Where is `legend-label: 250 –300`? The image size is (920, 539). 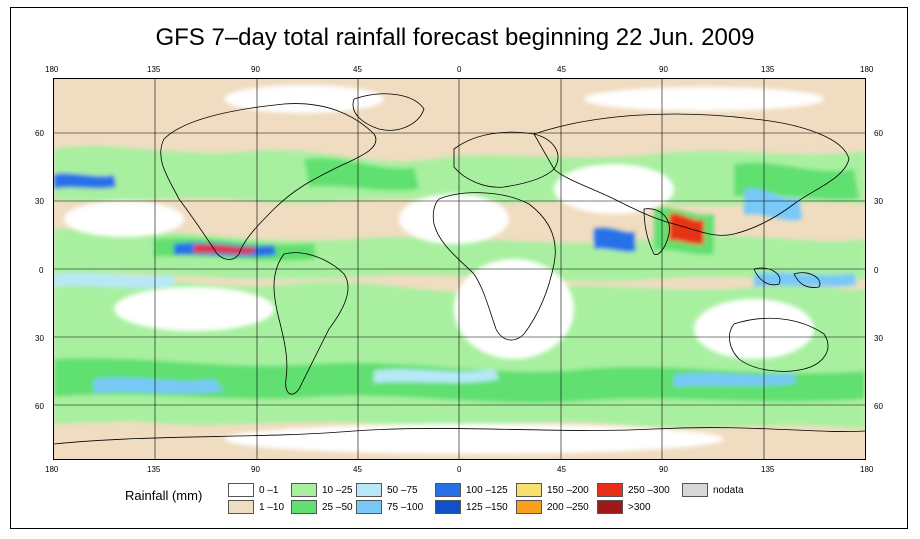 legend-label: 250 –300 is located at coordinates (649, 490).